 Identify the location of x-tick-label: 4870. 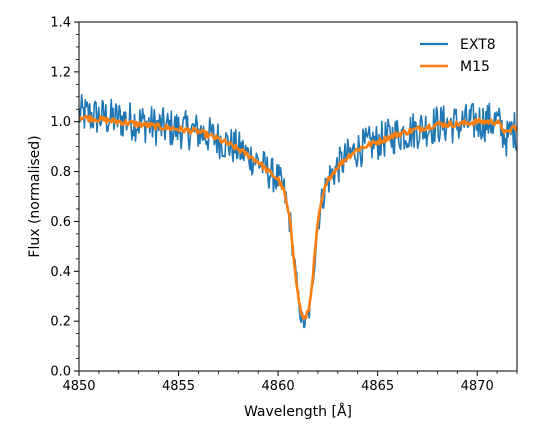
(477, 386).